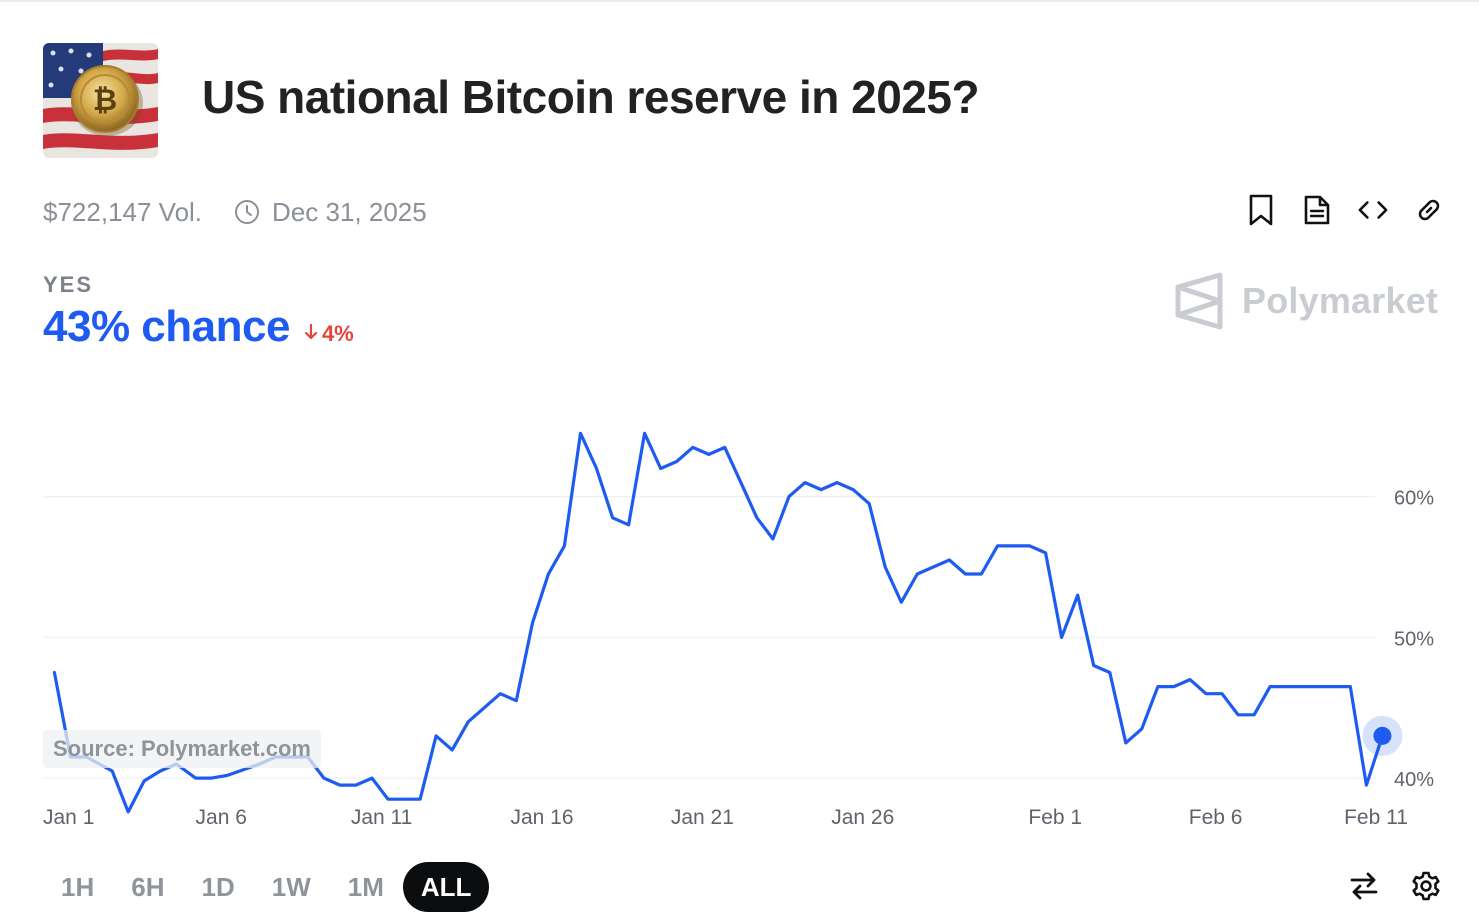 The width and height of the screenshot is (1479, 919). Describe the element at coordinates (291, 886) in the screenshot. I see `range-button-1w: 1W` at that location.